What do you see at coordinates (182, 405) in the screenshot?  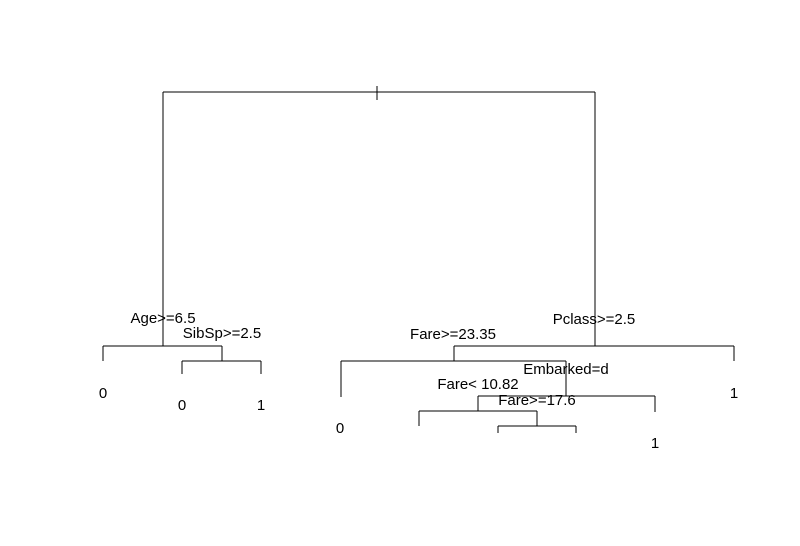 I see `leaf-label-sibsp-left: 0` at bounding box center [182, 405].